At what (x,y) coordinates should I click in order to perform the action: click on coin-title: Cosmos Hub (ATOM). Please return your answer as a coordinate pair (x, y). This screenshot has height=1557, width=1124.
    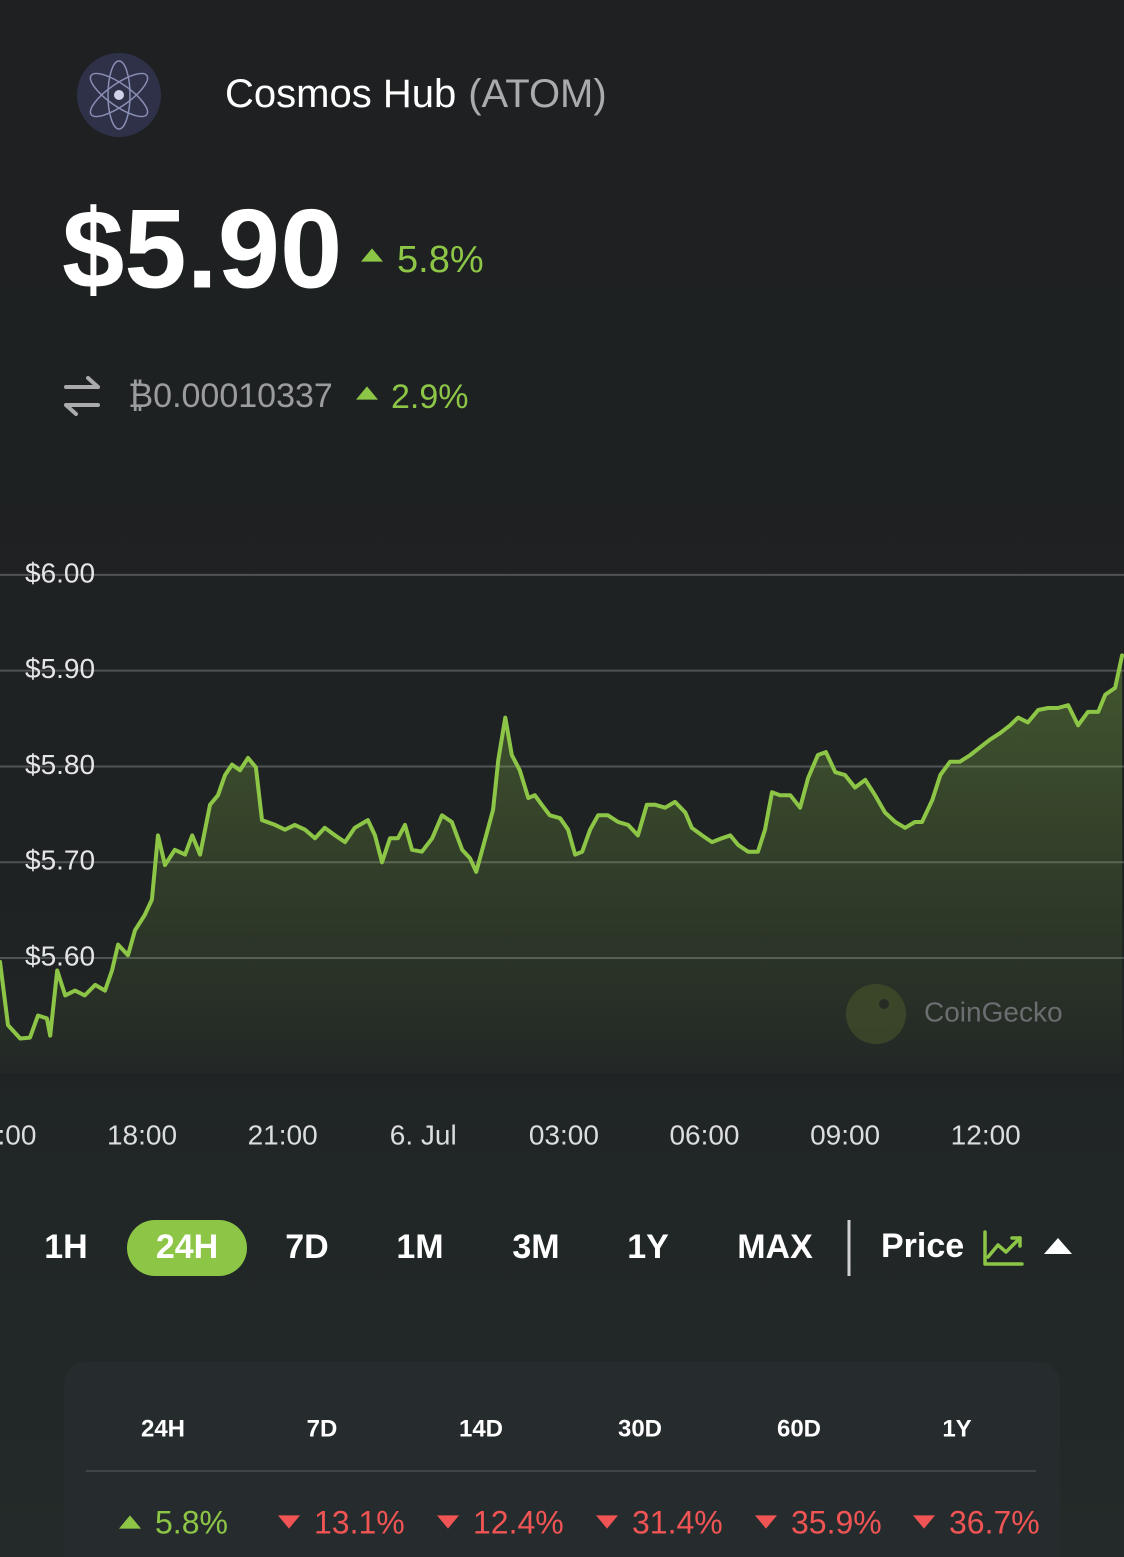
    Looking at the image, I should click on (416, 94).